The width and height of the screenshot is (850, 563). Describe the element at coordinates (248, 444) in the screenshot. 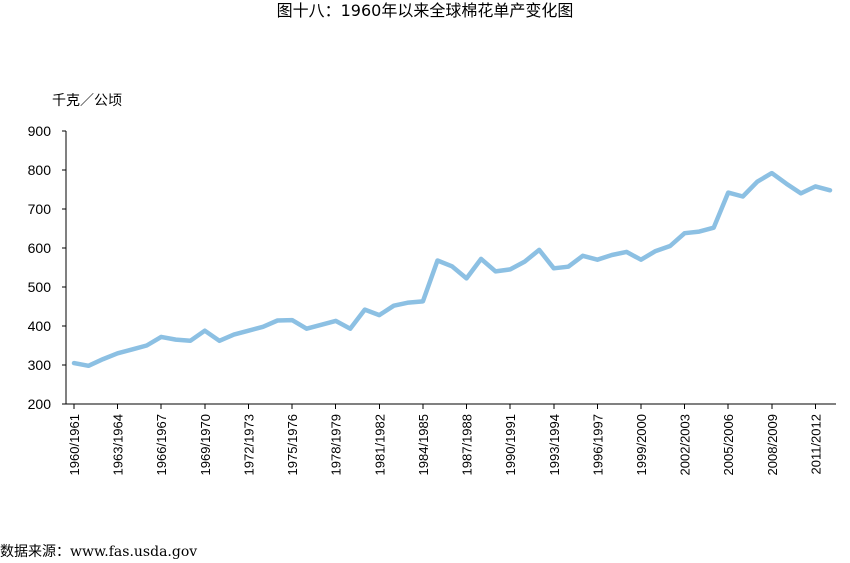

I see `x-tick-label: 1972/1973` at that location.